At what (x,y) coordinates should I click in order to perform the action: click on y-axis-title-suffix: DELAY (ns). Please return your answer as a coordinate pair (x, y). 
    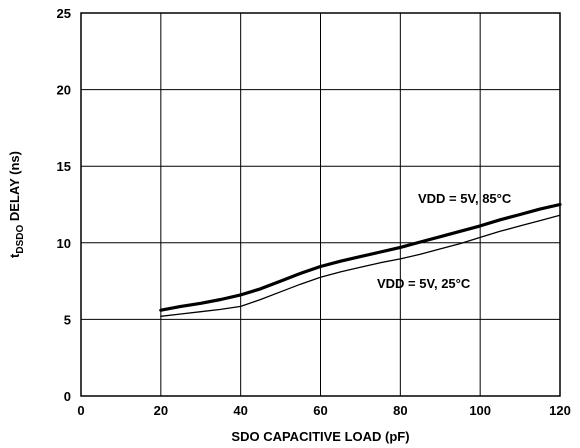
    Looking at the image, I should click on (14, 188).